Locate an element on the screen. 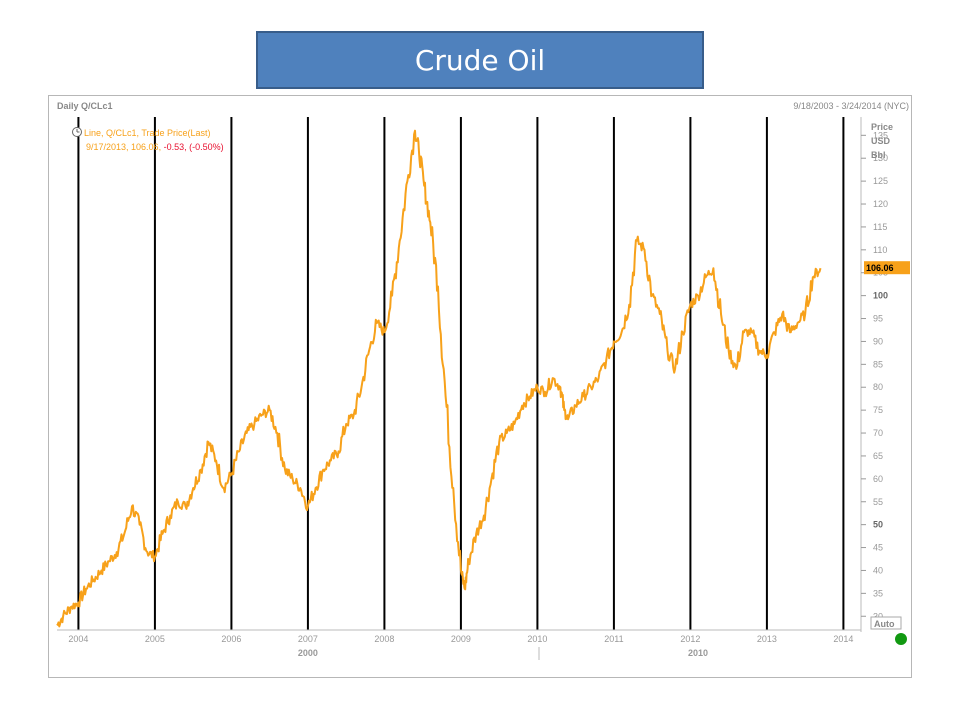 The image size is (960, 720). last-price-marker: 106.06 is located at coordinates (887, 268).